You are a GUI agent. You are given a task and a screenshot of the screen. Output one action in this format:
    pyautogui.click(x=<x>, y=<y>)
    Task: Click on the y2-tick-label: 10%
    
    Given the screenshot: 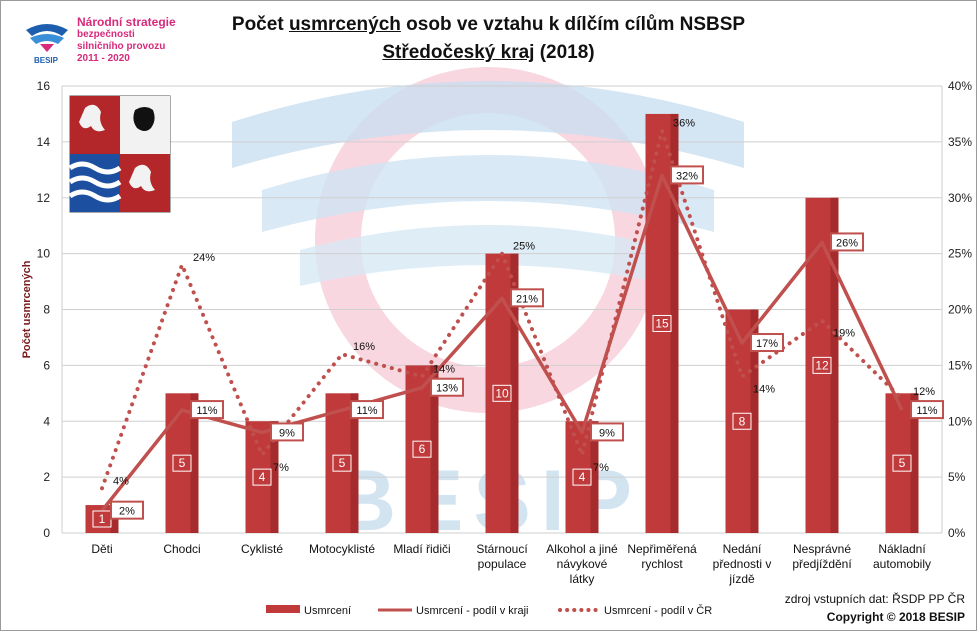 What is the action you would take?
    pyautogui.click(x=960, y=421)
    